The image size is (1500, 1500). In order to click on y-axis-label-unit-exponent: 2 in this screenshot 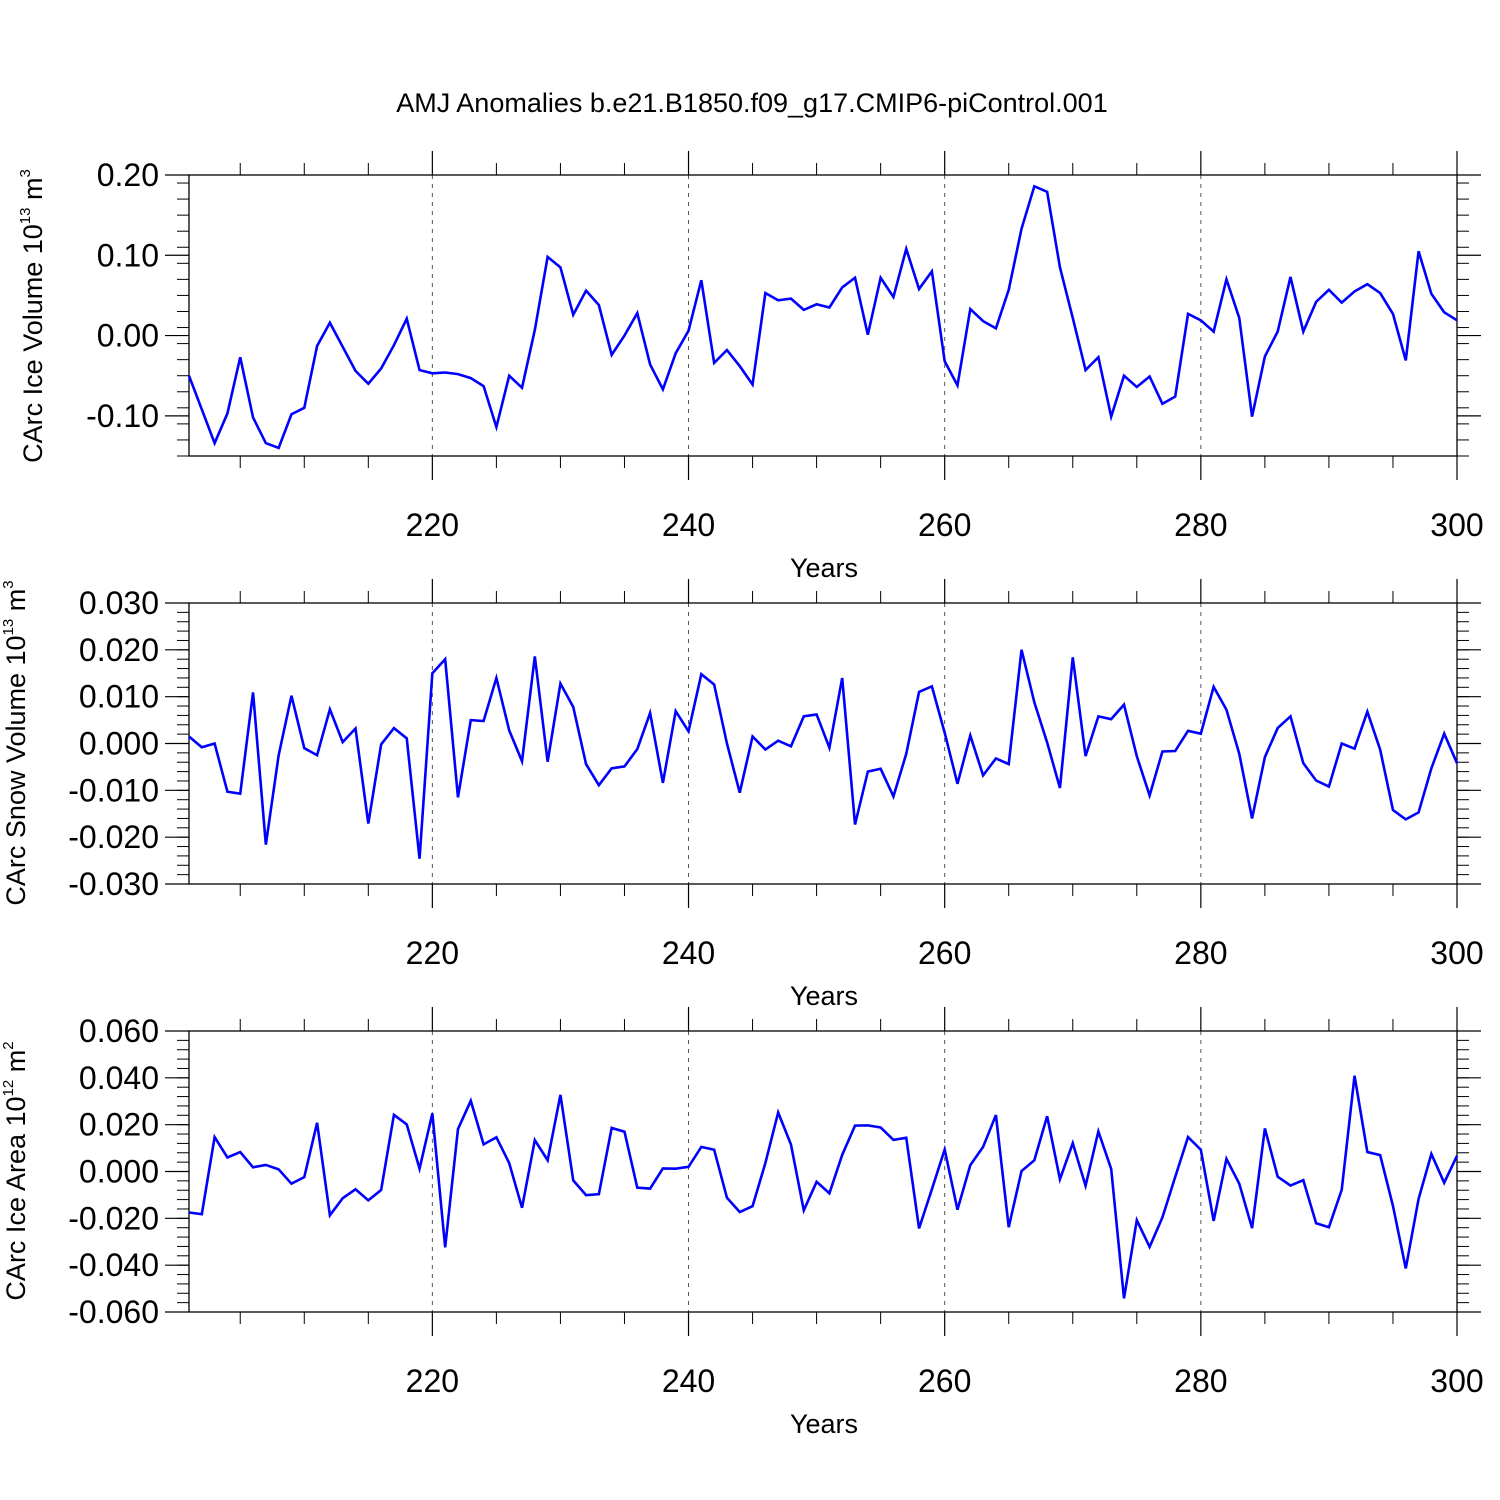, I will do `click(8, 1045)`.